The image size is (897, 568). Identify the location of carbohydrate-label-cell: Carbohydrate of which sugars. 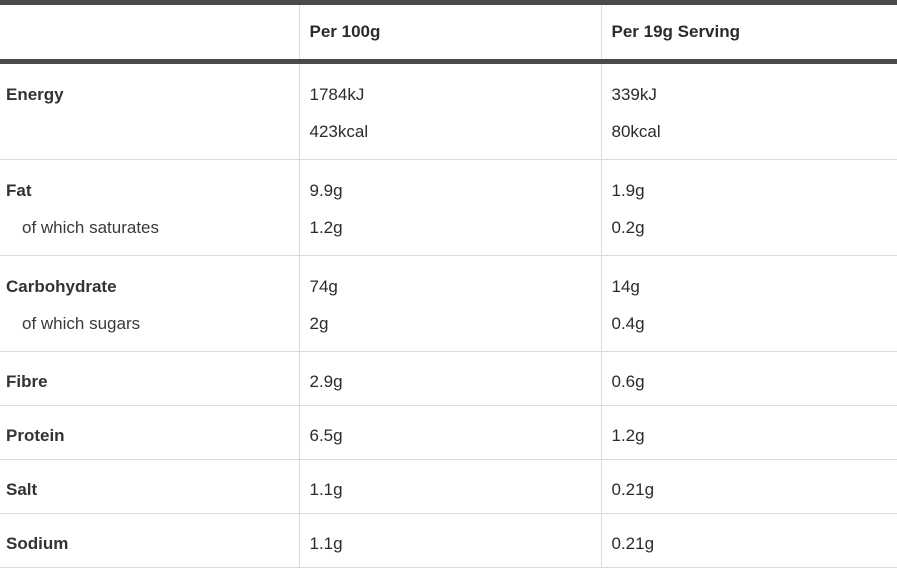
(149, 304).